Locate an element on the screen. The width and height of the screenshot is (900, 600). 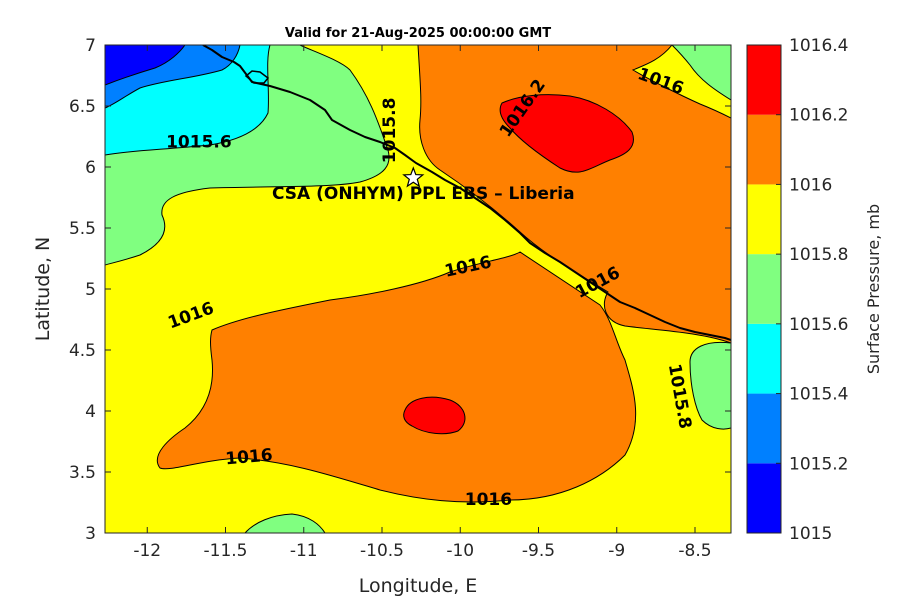
island-outline is located at coordinates (257, 77).